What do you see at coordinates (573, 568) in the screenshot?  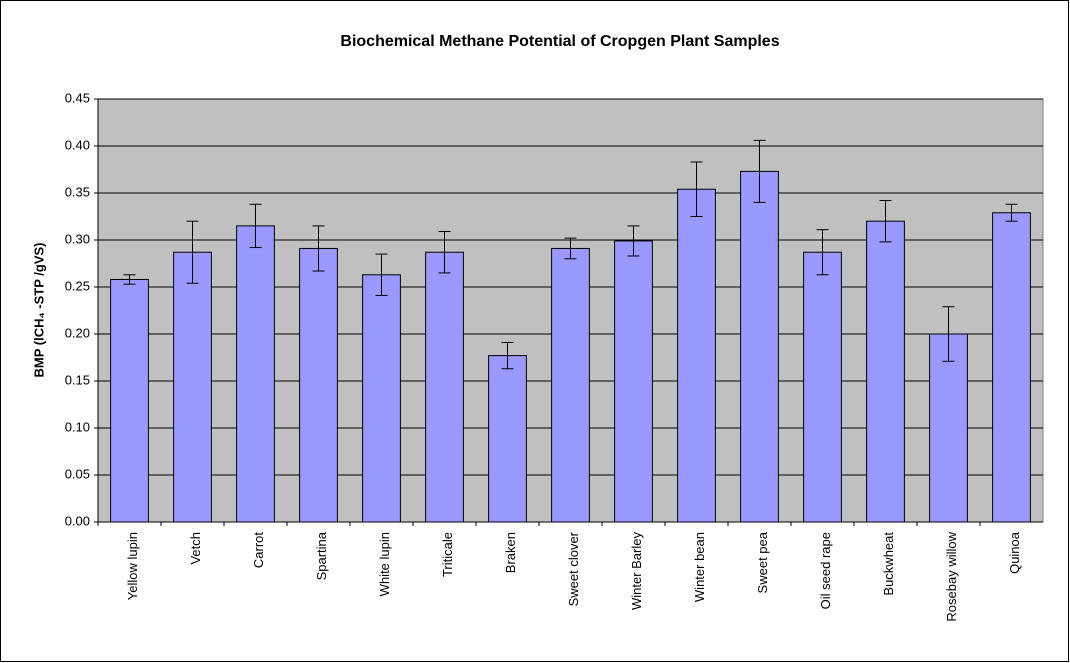 I see `x-tick-label: Sweet clover` at bounding box center [573, 568].